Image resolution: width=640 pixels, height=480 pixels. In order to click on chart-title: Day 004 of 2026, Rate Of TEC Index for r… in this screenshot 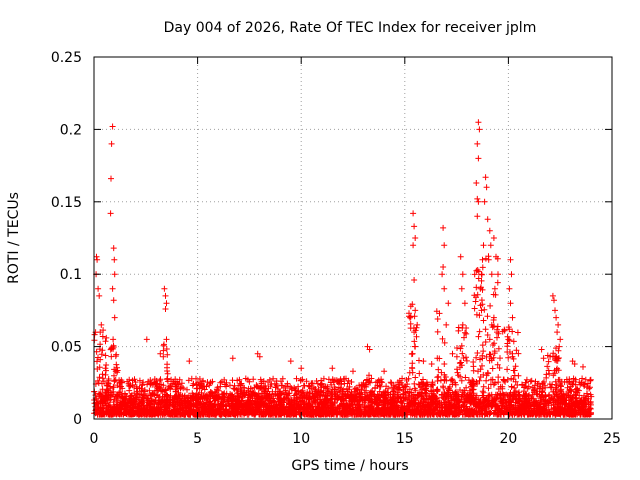, I will do `click(350, 28)`.